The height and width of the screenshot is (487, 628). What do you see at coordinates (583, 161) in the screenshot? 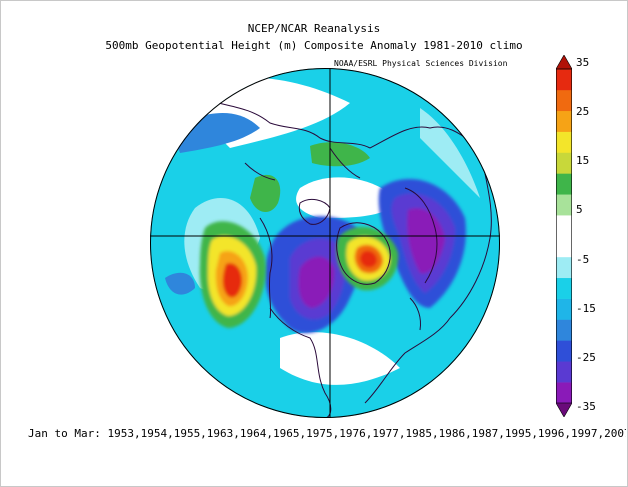
I see `colorbar-tick-label: 15` at bounding box center [583, 161].